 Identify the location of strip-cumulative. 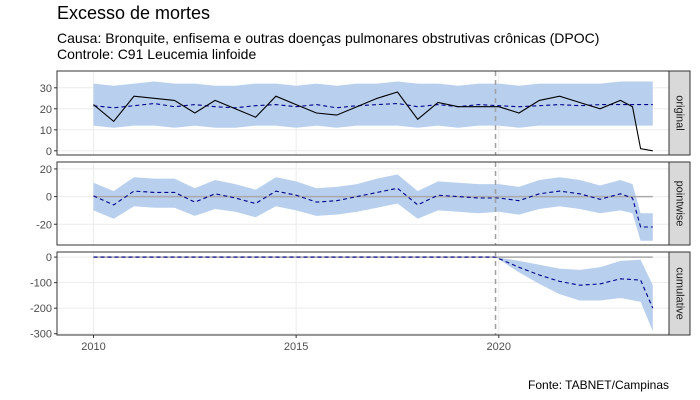
(679, 293).